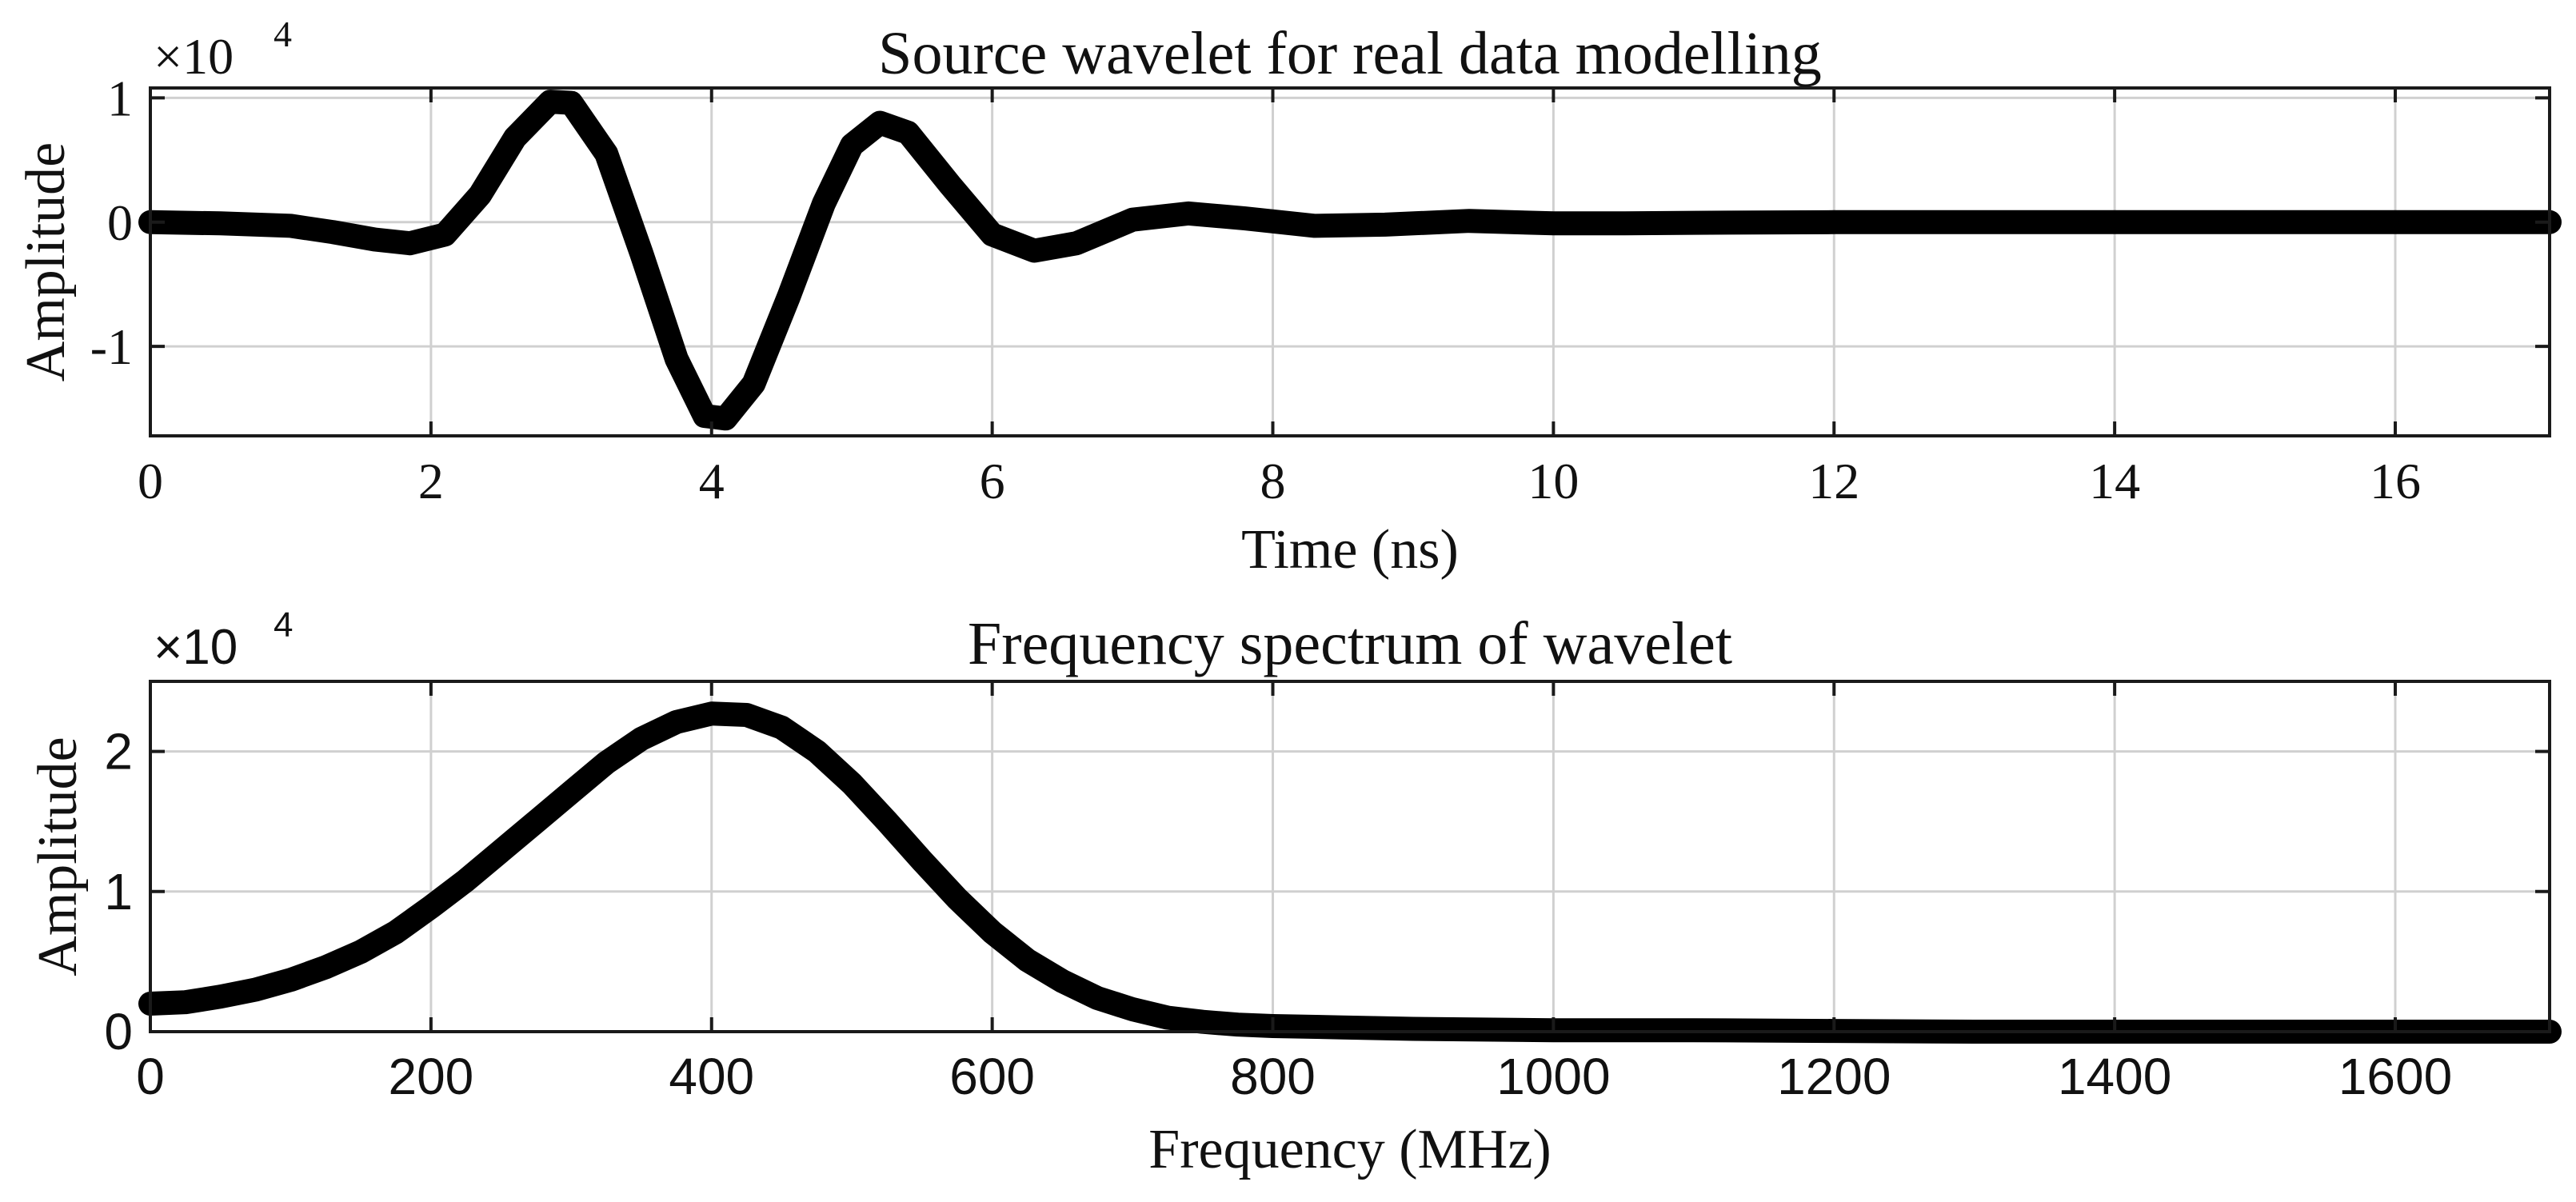 This screenshot has height=1202, width=2576. Describe the element at coordinates (992, 1076) in the screenshot. I see `spectrum-x-tick-label: 600` at that location.